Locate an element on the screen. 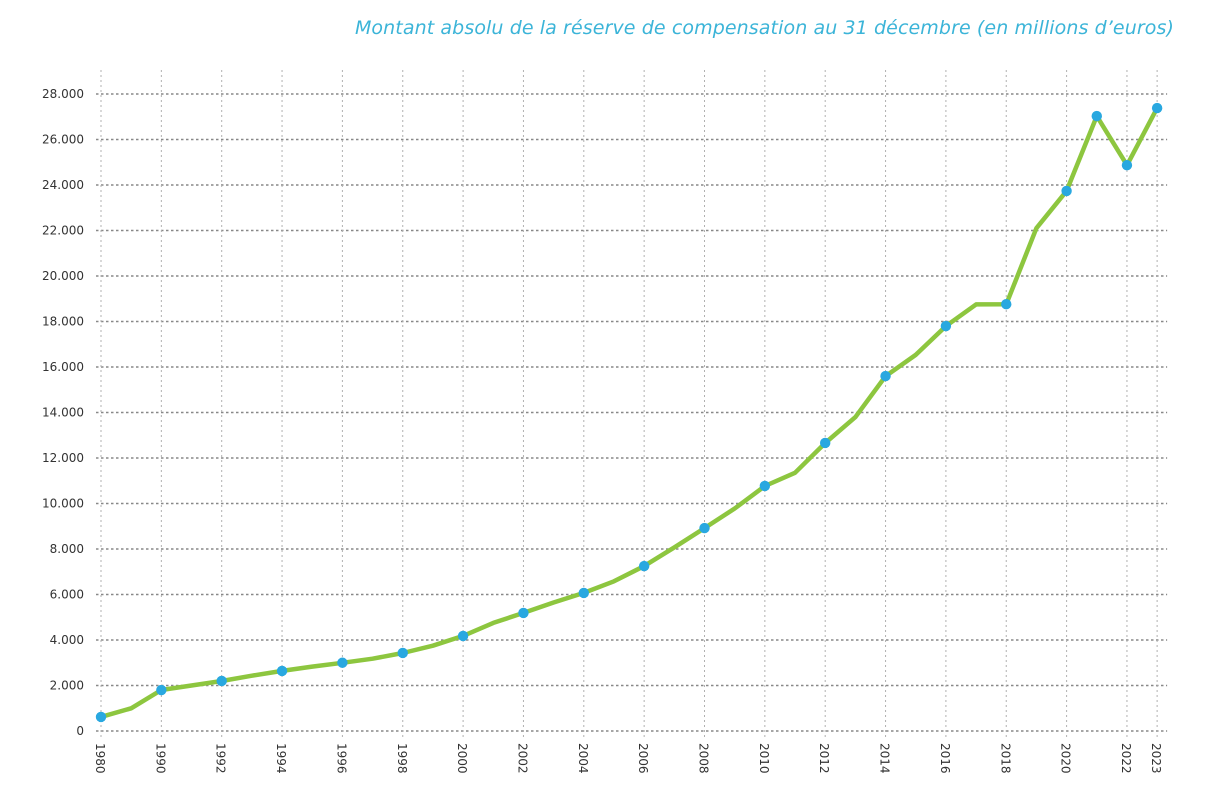 The height and width of the screenshot is (810, 1224). y-tick-label: 12.000 is located at coordinates (63, 458).